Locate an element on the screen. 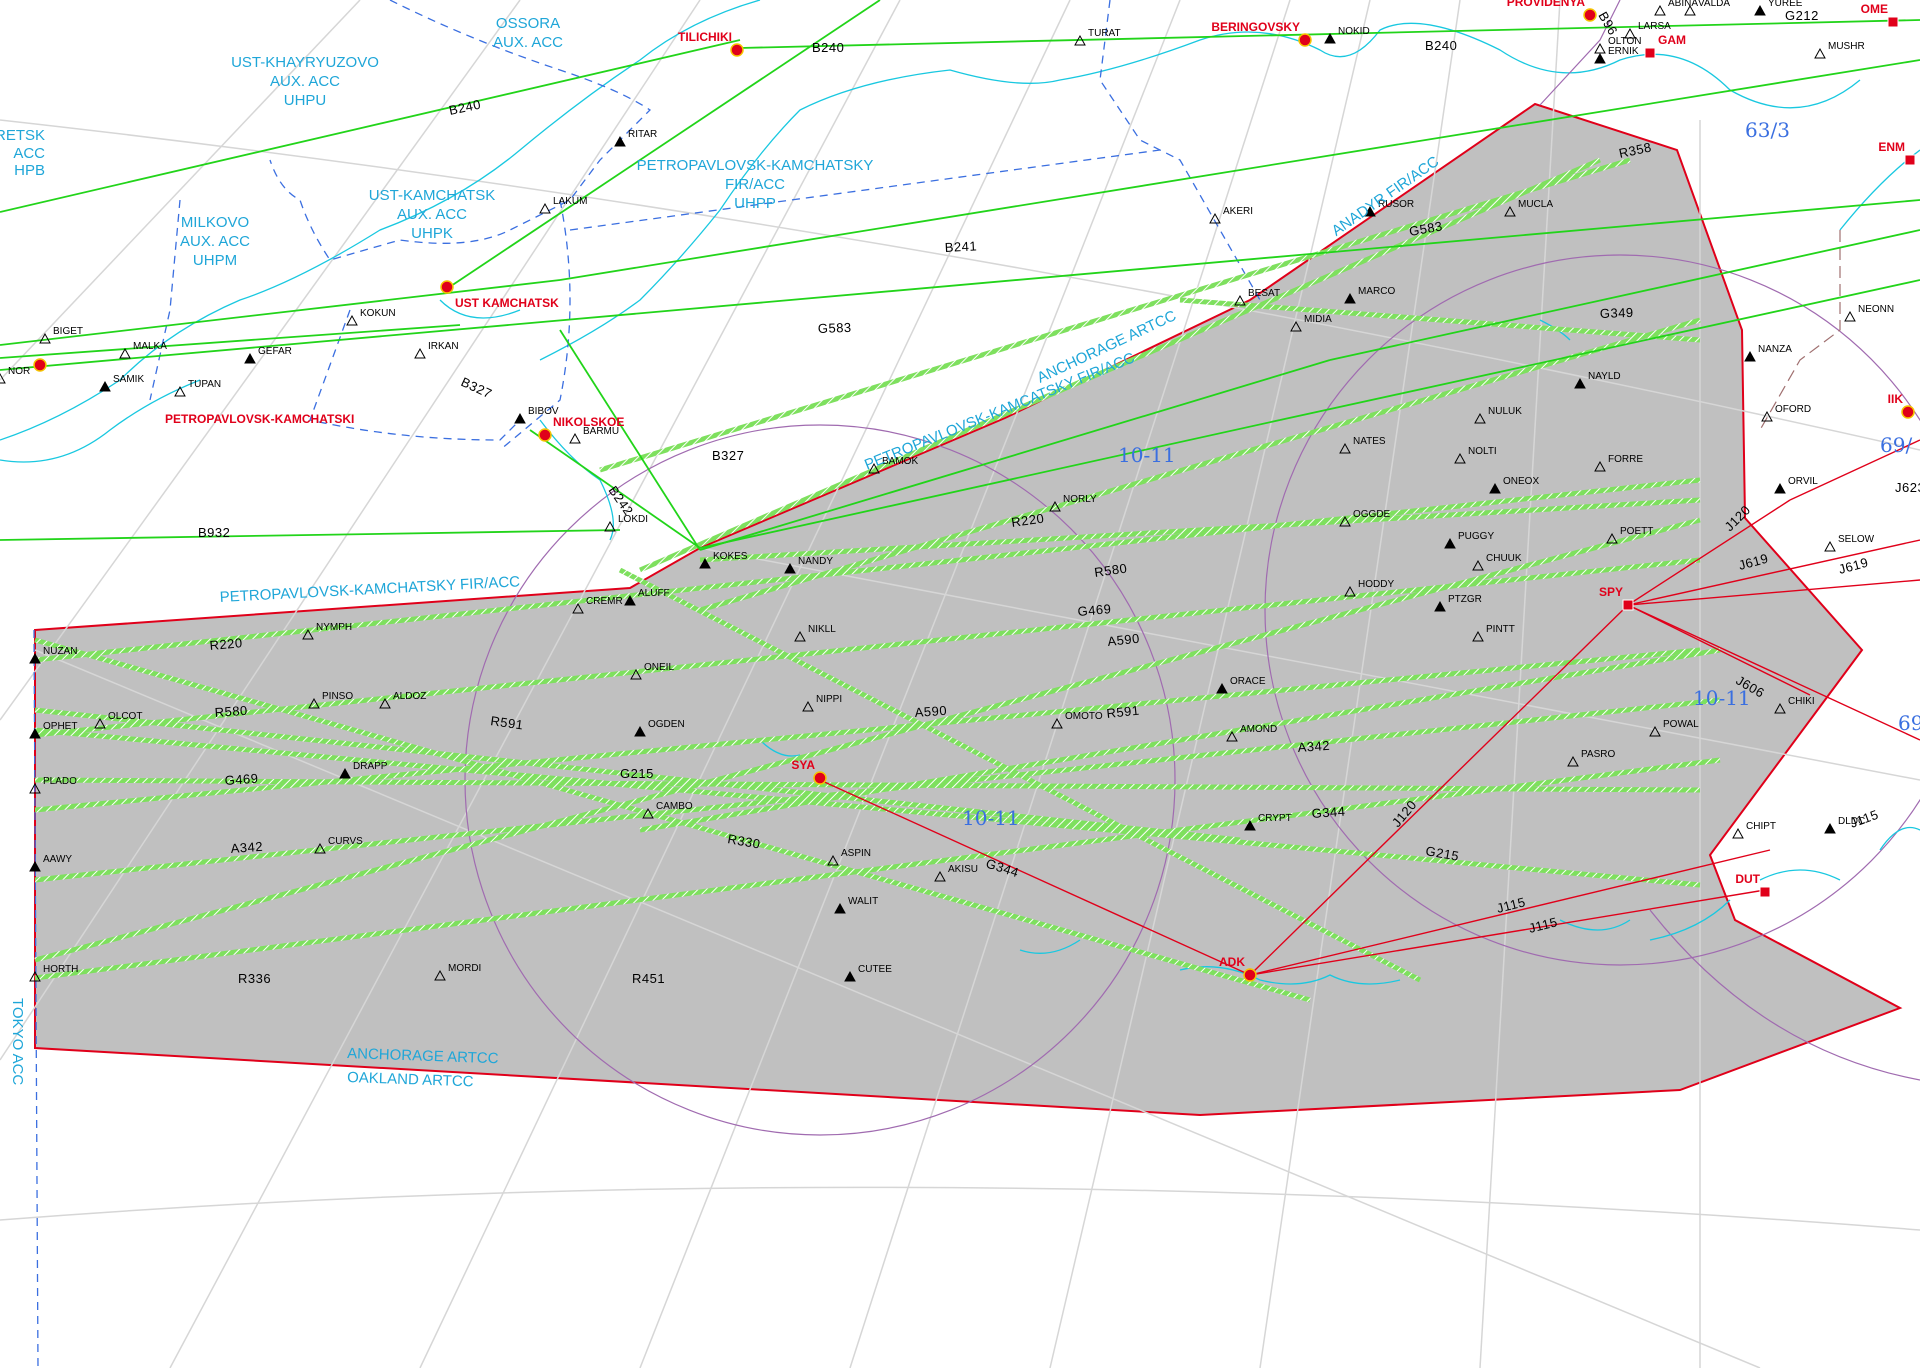 The image size is (1920, 1368). chart-page-reference: 69 is located at coordinates (1909, 723).